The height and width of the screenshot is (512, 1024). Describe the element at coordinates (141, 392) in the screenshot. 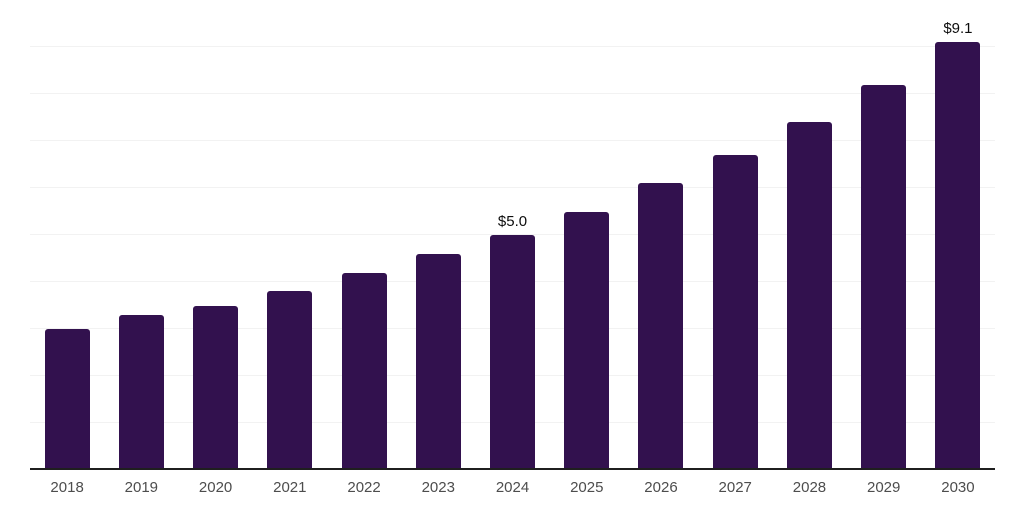

I see `bar-2019` at that location.